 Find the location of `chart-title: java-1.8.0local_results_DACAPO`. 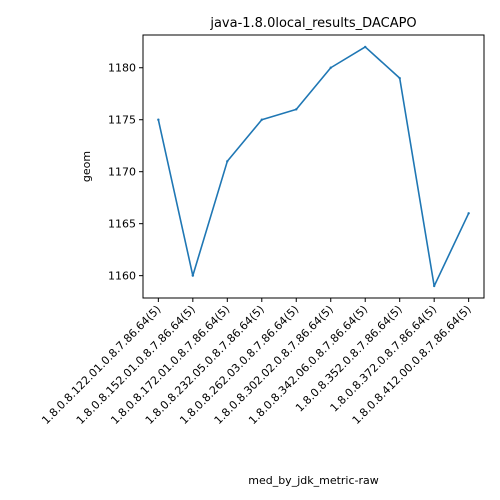

chart-title: java-1.8.0local_results_DACAPO is located at coordinates (312, 23).